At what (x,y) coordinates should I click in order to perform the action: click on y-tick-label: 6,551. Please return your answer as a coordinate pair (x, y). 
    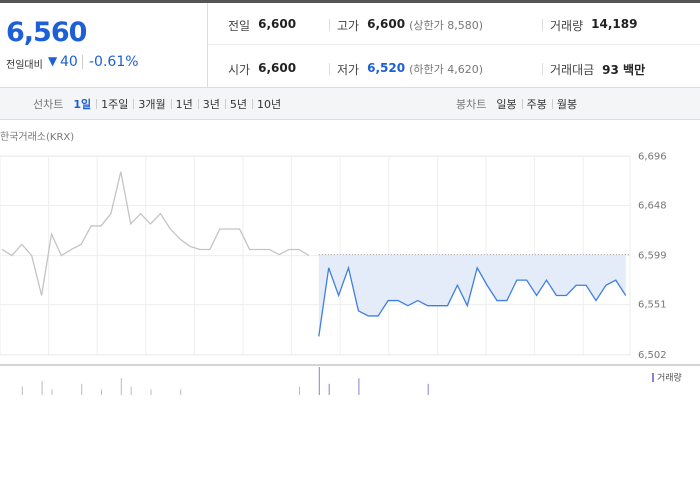
    Looking at the image, I should click on (652, 305).